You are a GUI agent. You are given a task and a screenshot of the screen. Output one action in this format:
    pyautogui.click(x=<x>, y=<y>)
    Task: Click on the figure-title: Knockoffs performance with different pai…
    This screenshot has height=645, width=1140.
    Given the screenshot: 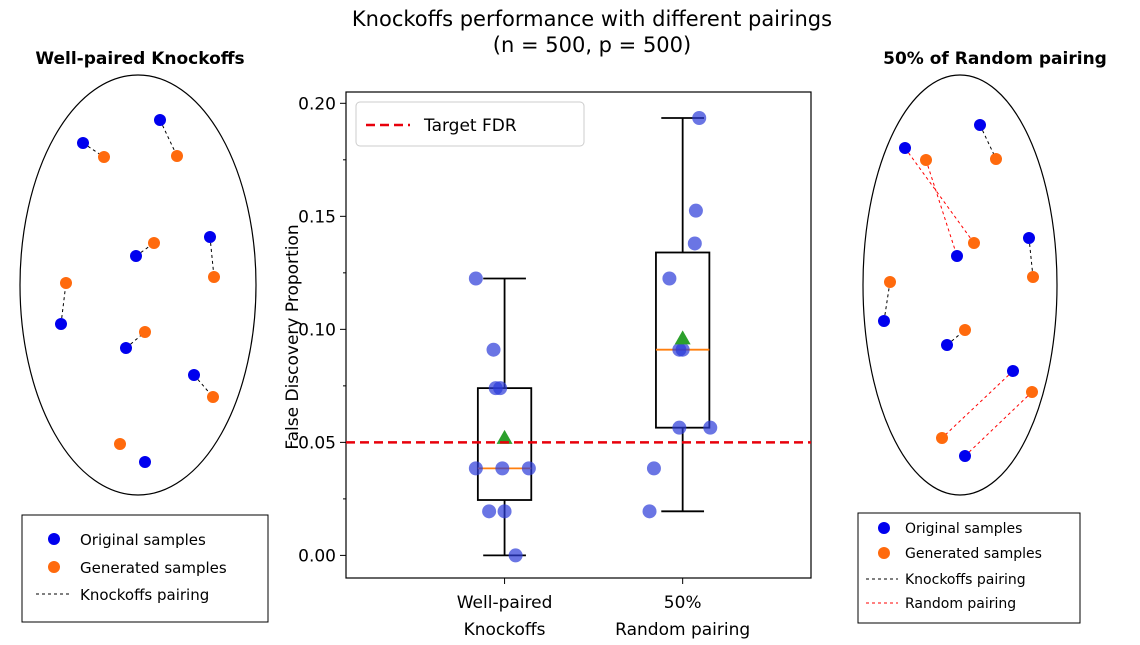 What is the action you would take?
    pyautogui.click(x=592, y=19)
    